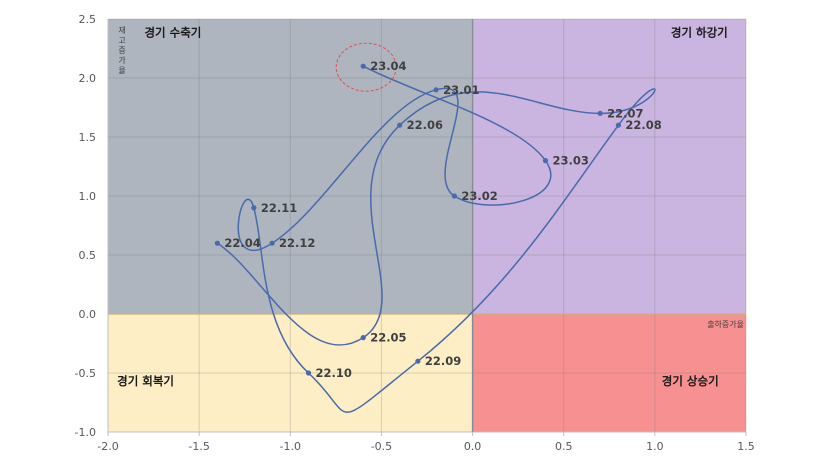  What do you see at coordinates (388, 338) in the screenshot?
I see `point-label-22-05: 22.05` at bounding box center [388, 338].